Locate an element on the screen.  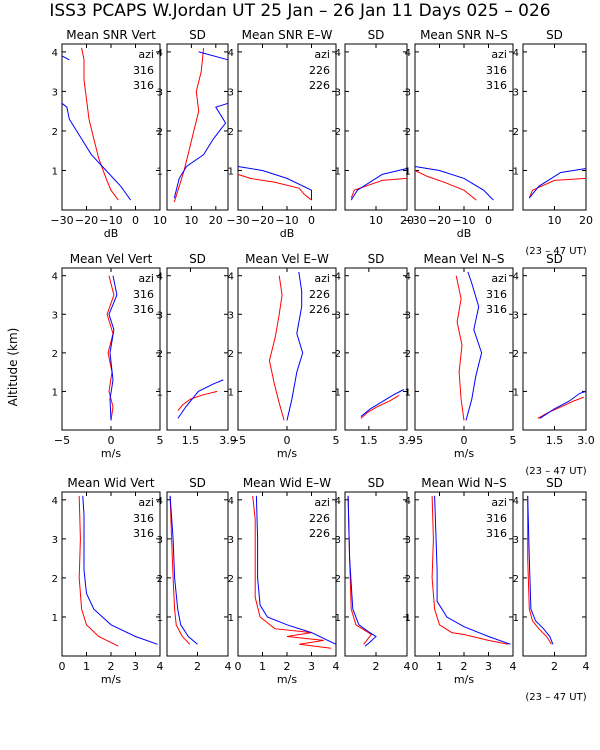
panel-title: SD is located at coordinates (197, 35).